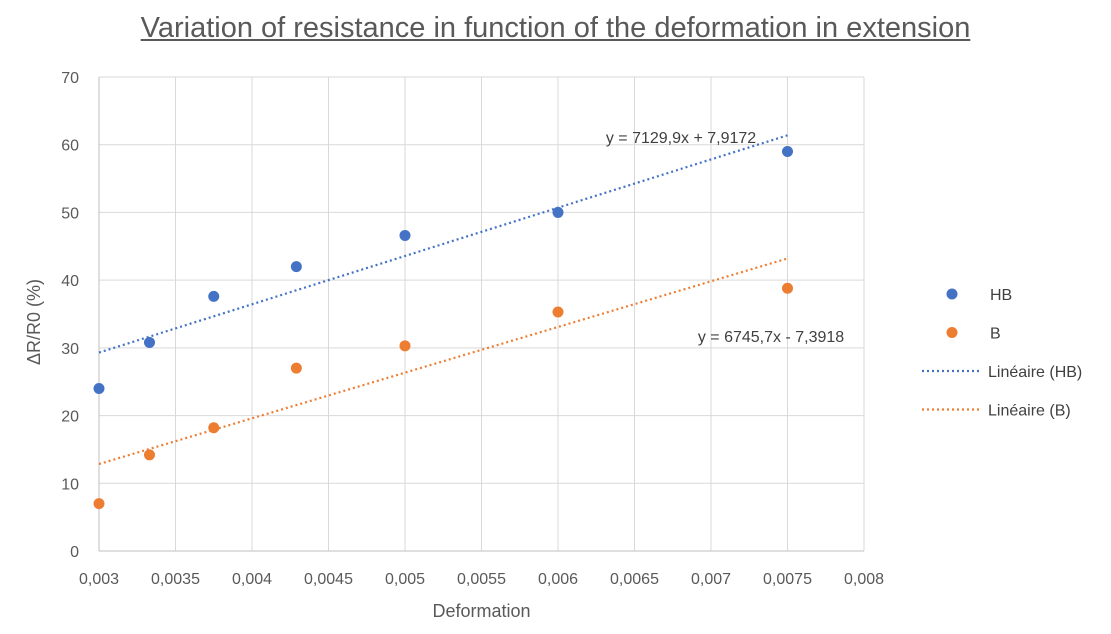  What do you see at coordinates (70, 78) in the screenshot?
I see `y-tick-label: 70` at bounding box center [70, 78].